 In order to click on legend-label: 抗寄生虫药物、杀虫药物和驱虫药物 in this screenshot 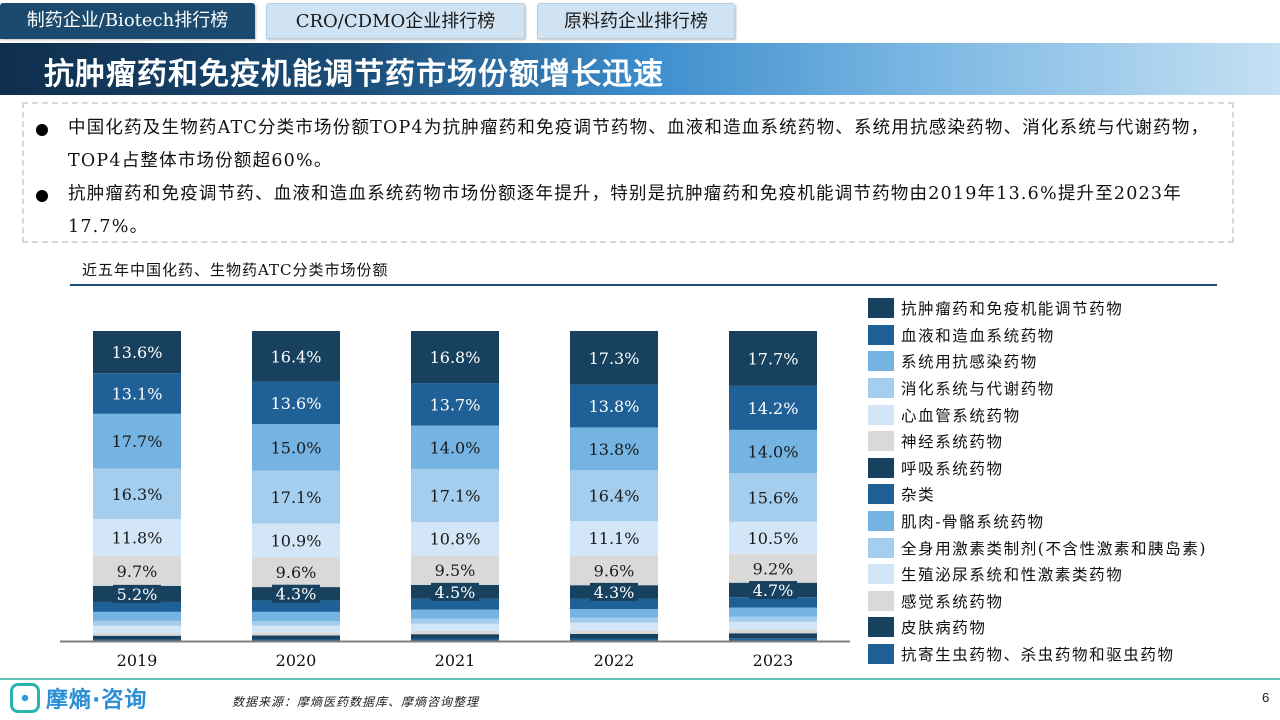, I will do `click(1038, 655)`.